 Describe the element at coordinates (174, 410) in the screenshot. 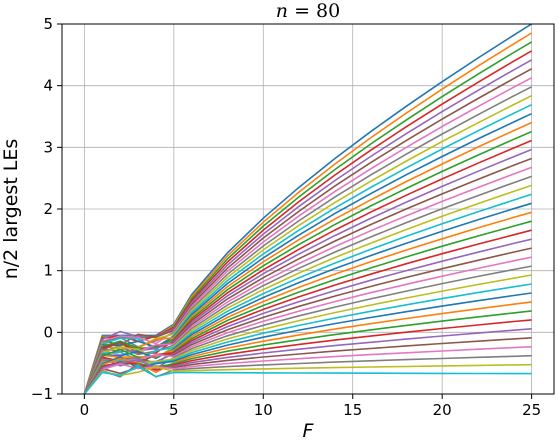

I see `x-tick-label: 5` at that location.